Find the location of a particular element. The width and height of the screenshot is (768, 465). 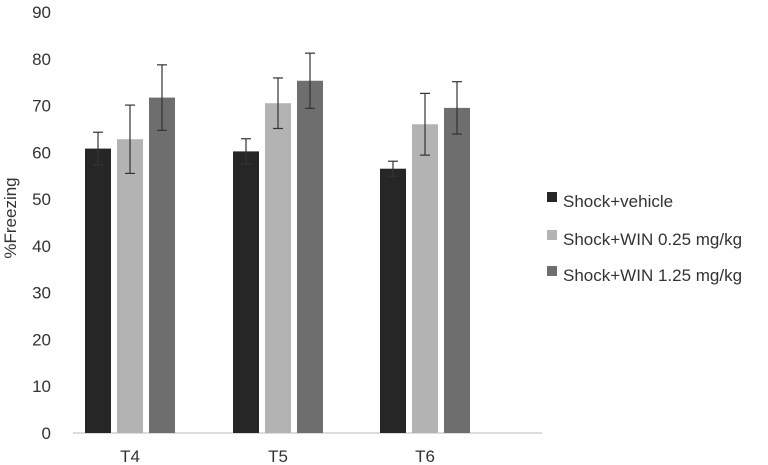

y-tick-label: 90 is located at coordinates (41, 12).